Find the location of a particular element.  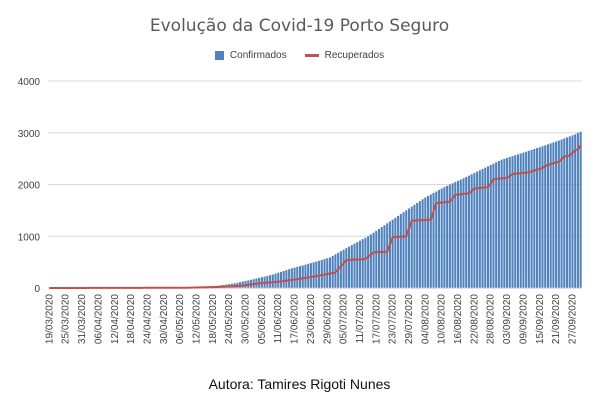

x-tick-label: 22/08/2020 is located at coordinates (474, 319).